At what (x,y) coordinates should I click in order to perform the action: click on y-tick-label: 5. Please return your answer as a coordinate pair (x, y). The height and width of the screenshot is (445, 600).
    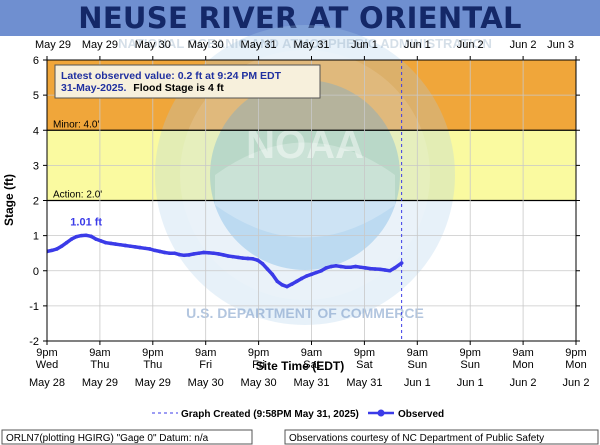
    Looking at the image, I should click on (36, 96).